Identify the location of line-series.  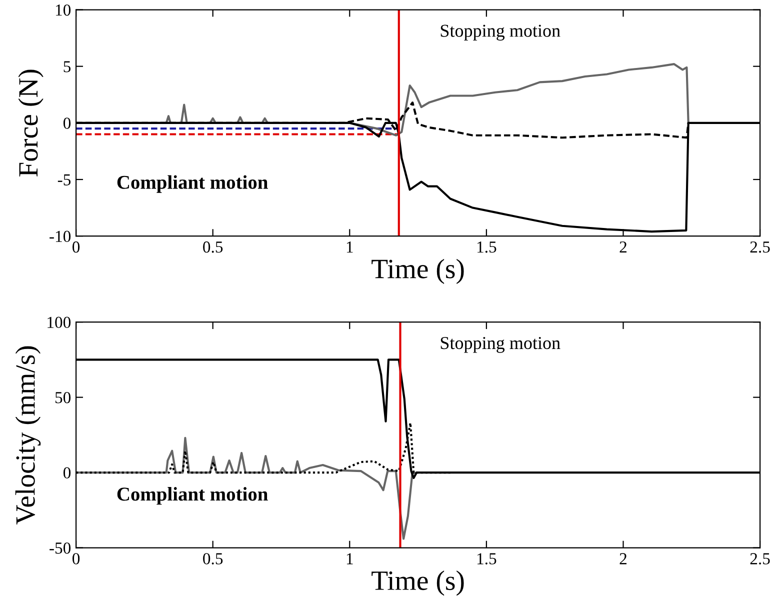
(247, 488).